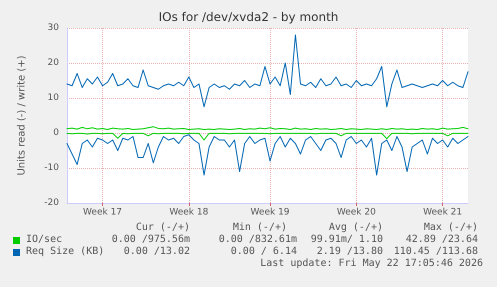 This screenshot has height=287, width=497. I want to click on text: 0.00 / 6.14, so click(263, 251).